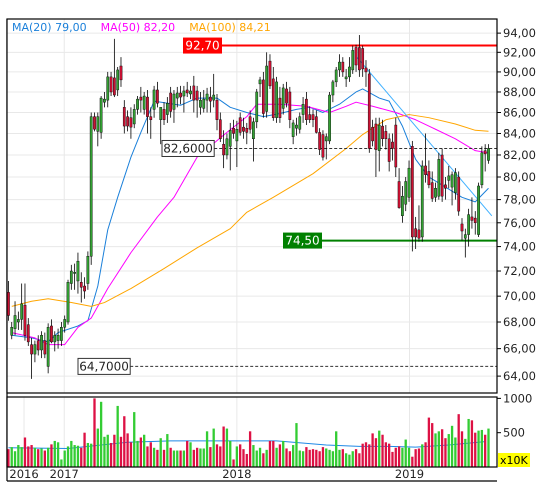  Describe the element at coordinates (202, 45) in the screenshot. I see `ref-line-label: 92,70` at that location.